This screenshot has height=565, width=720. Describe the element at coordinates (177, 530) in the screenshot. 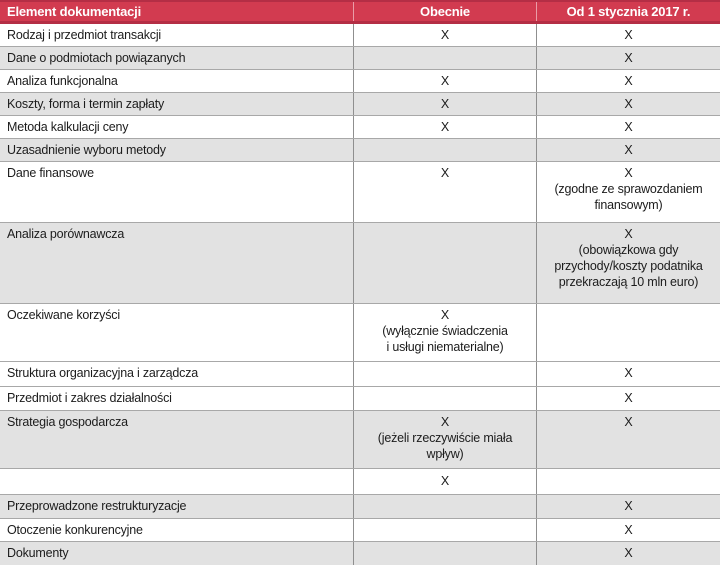

I see `cell-element: Otoczenie konkurencyjne` at that location.